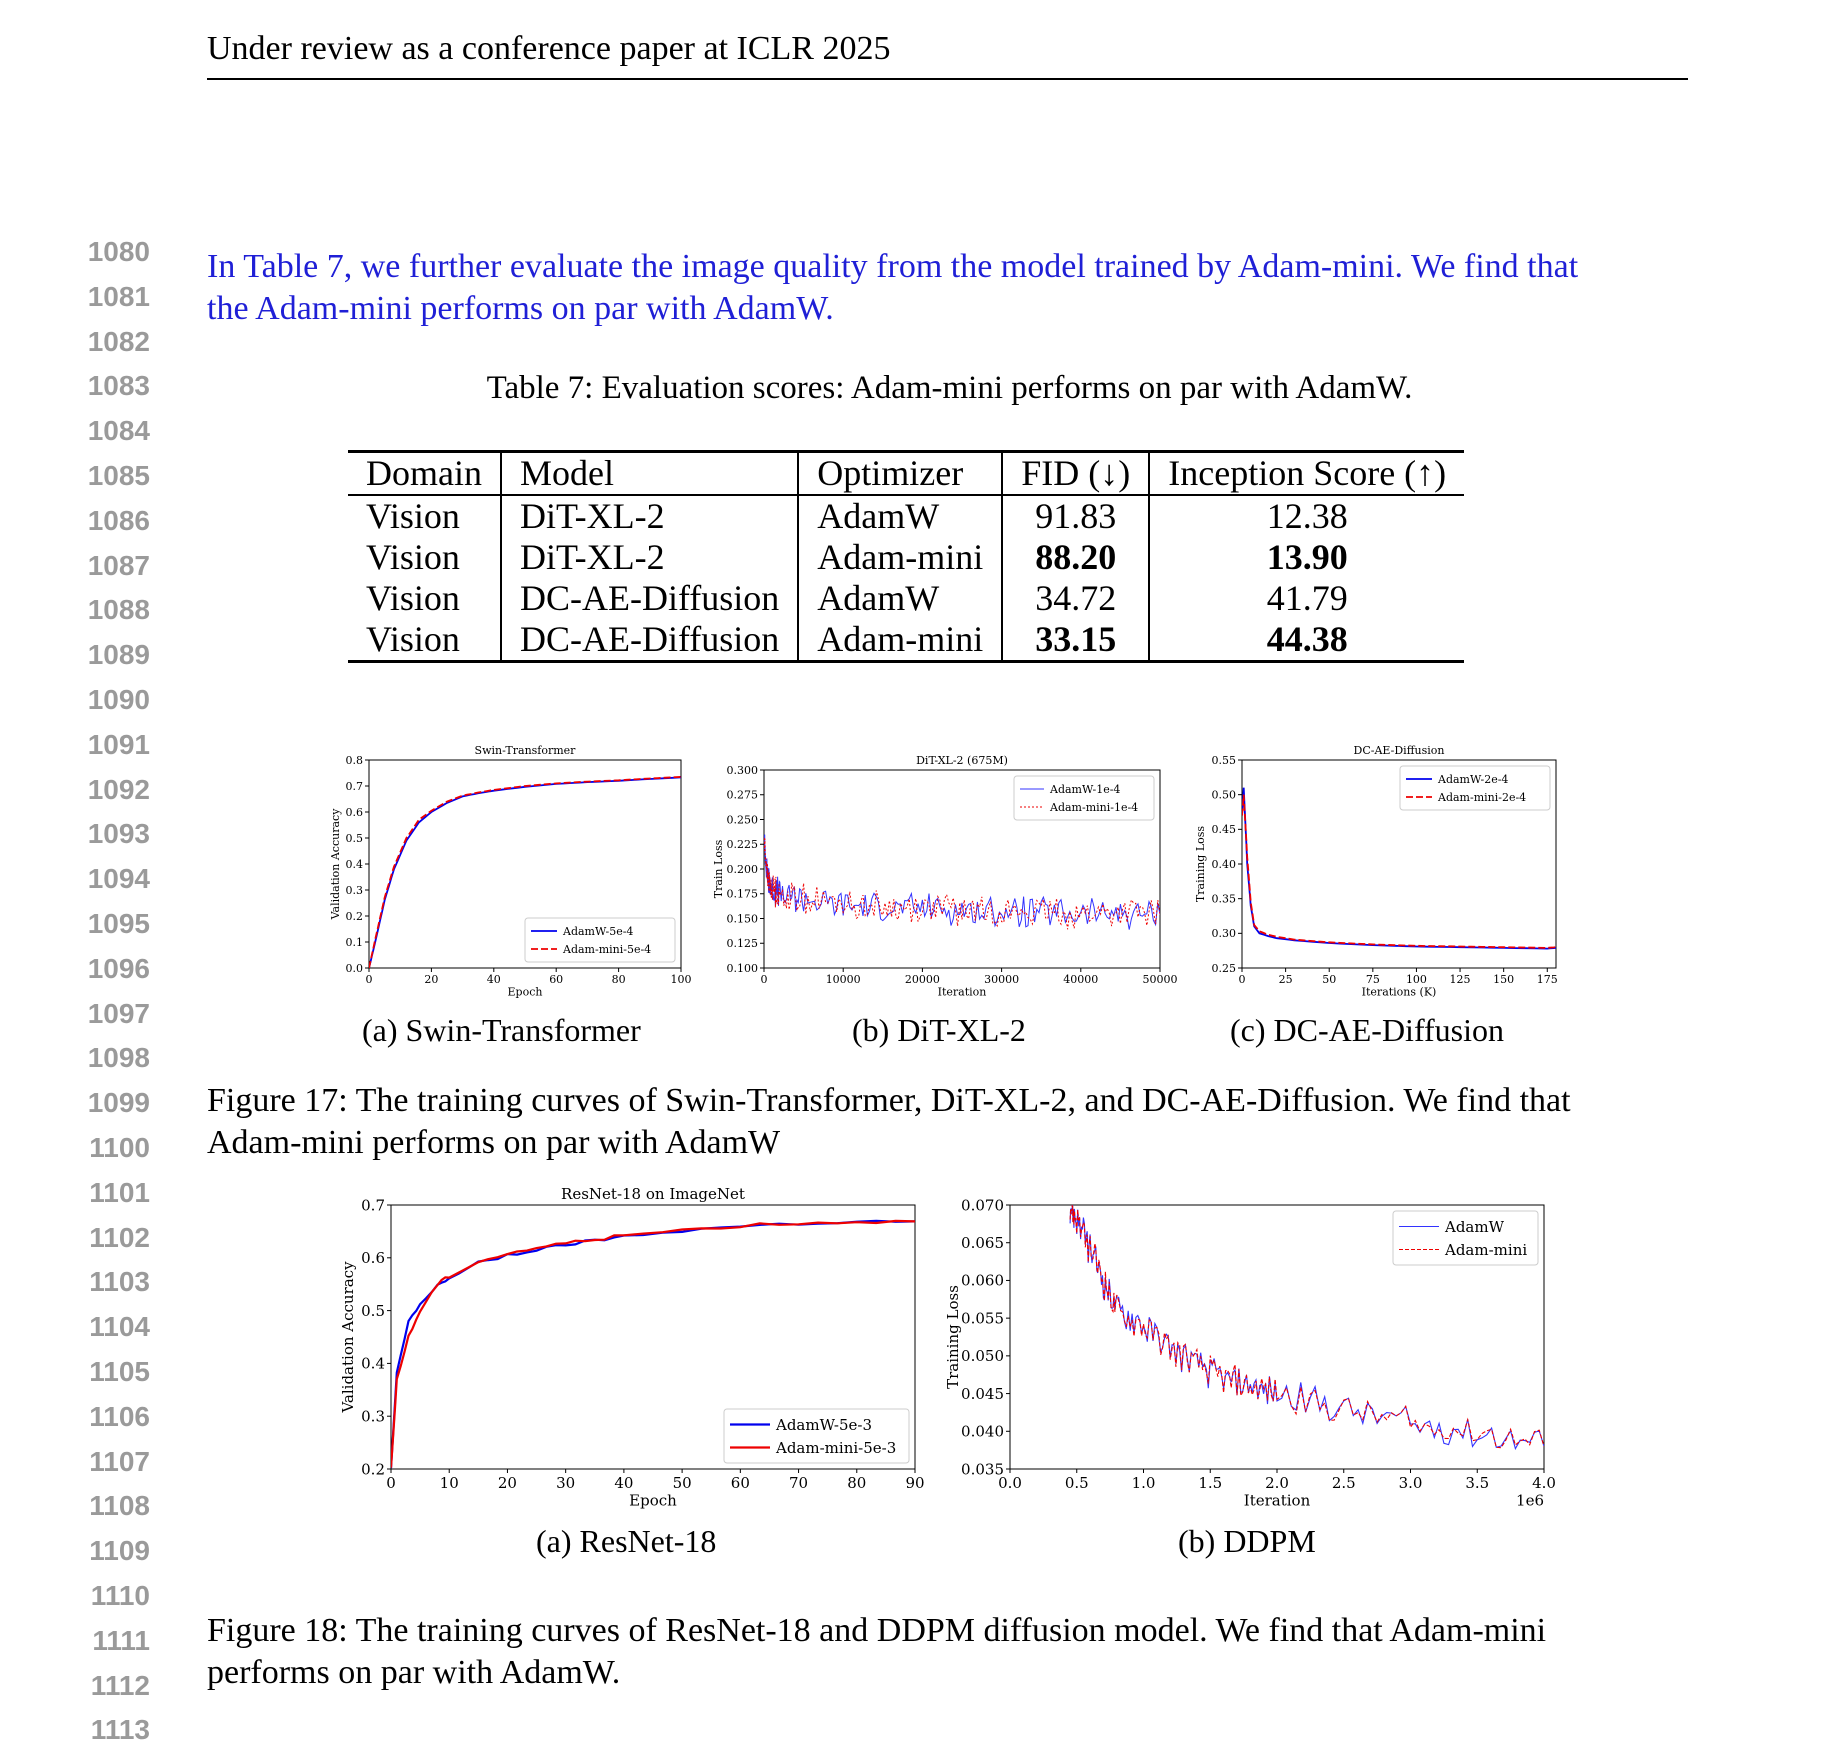  What do you see at coordinates (355, 890) in the screenshot?
I see `y-tick-label: 0.3` at bounding box center [355, 890].